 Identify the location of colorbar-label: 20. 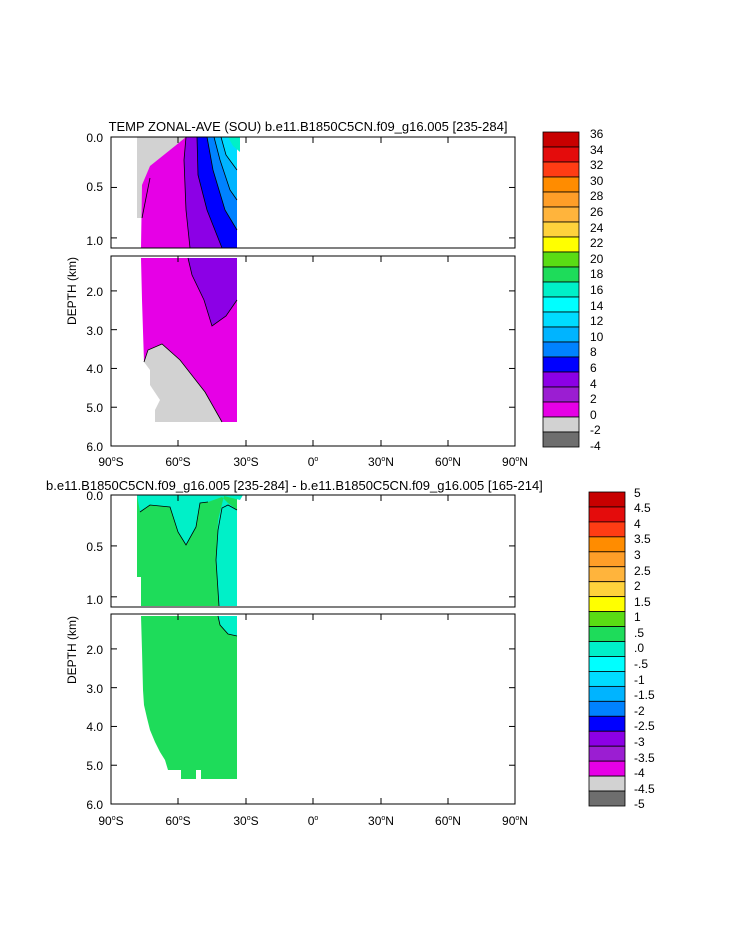
(597, 259).